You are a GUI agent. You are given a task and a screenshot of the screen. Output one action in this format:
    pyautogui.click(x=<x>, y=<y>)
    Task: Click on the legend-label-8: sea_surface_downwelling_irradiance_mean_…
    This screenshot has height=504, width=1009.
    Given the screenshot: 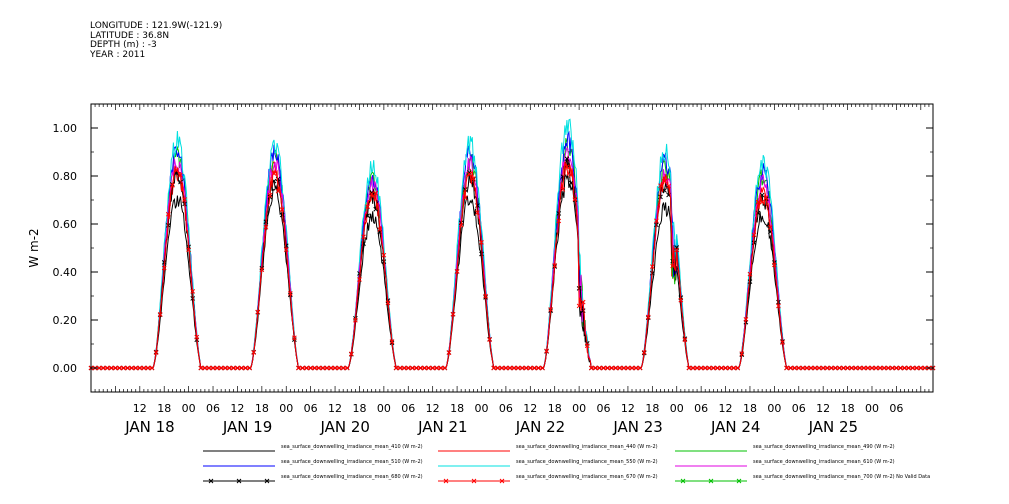 What is the action you would take?
    pyautogui.click(x=841, y=477)
    